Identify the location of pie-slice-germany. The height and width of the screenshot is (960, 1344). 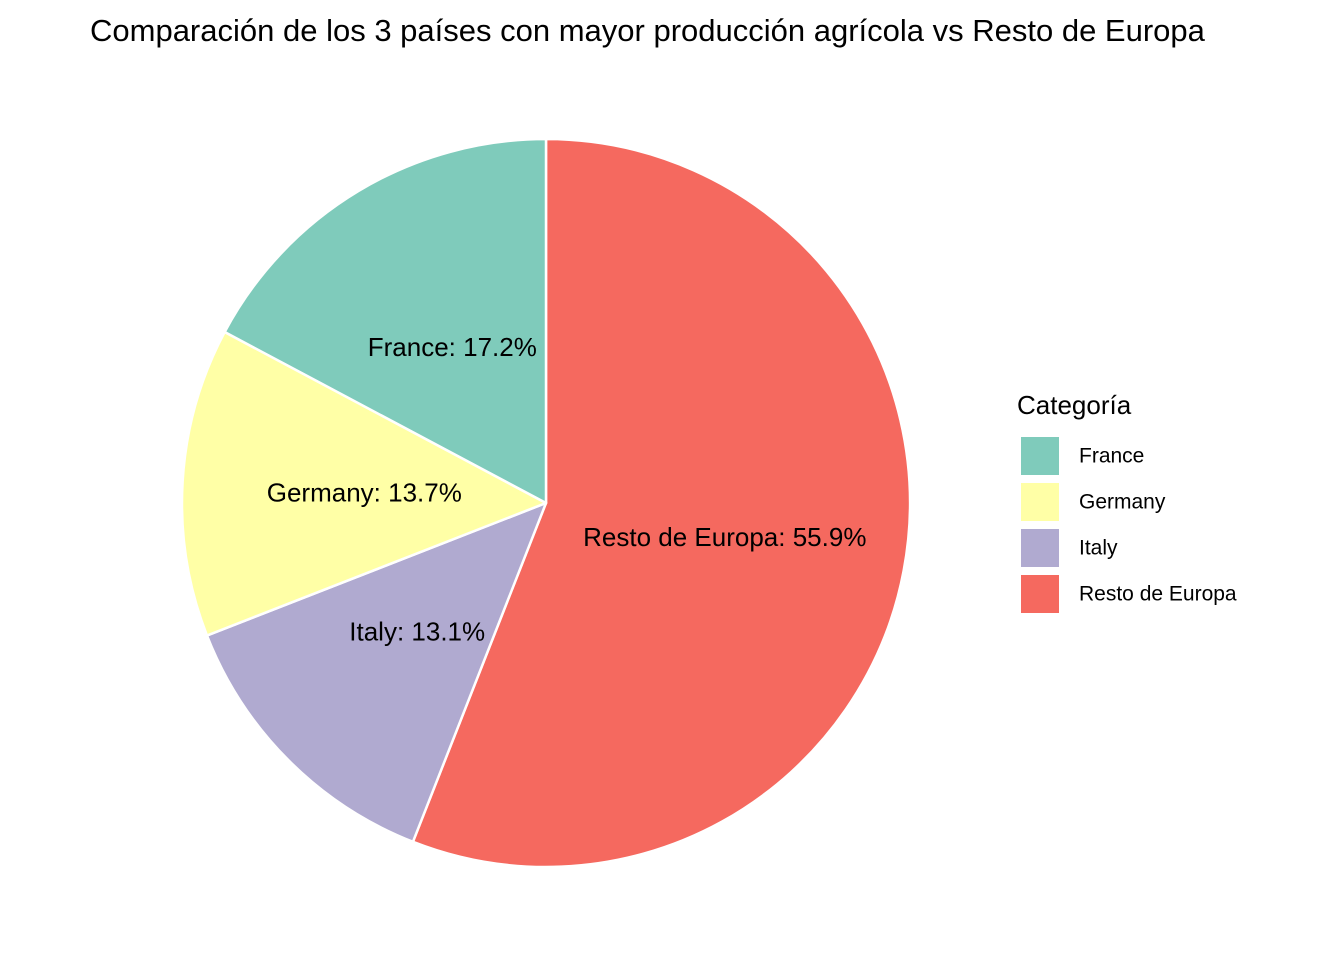
(364, 483).